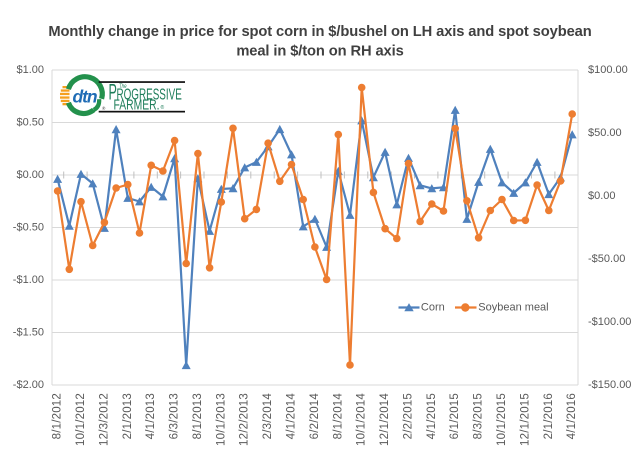 The image size is (640, 460). What do you see at coordinates (432, 416) in the screenshot?
I see `svg-text: 4/1/2015` at bounding box center [432, 416].